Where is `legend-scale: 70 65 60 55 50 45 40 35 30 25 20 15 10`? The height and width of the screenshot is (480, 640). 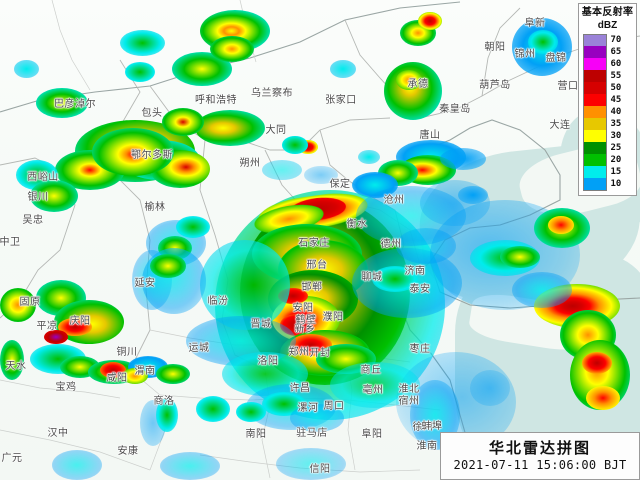
legend-scale: 70 65 60 55 50 45 40 35 30 25 20 15 10 is located at coordinates (607, 112).